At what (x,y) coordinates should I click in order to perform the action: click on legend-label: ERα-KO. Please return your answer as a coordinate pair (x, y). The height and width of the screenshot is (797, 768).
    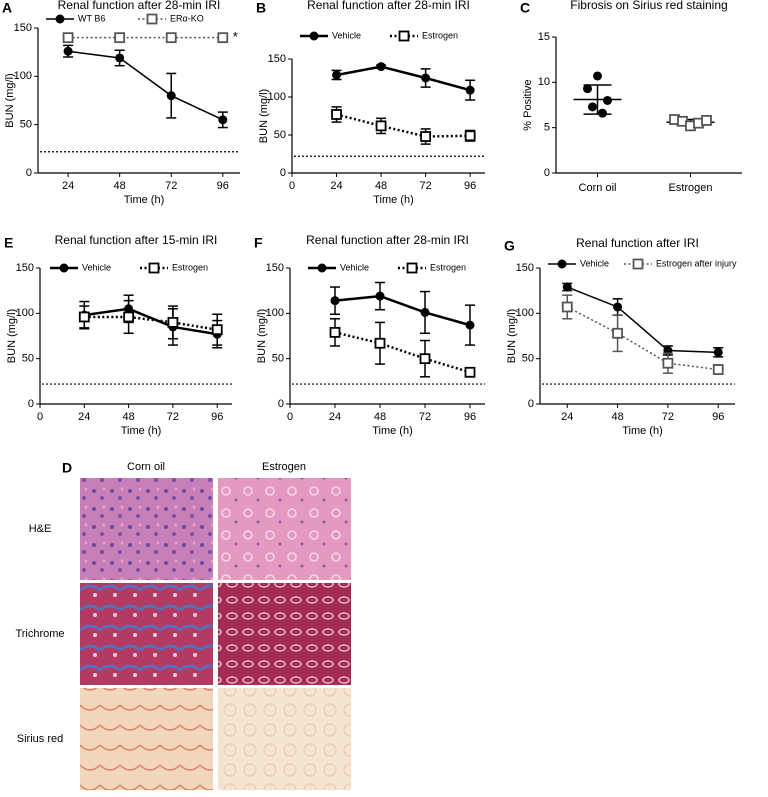
    Looking at the image, I should click on (187, 18).